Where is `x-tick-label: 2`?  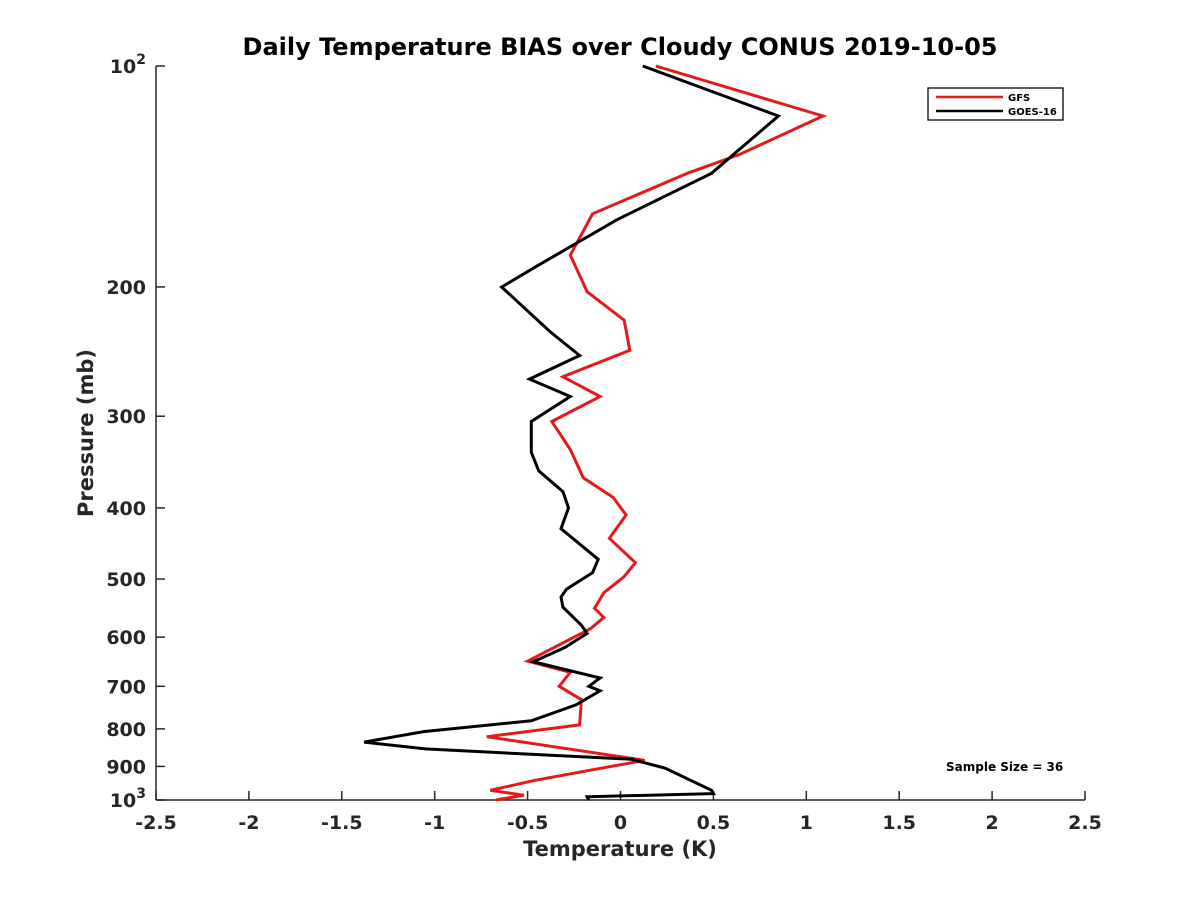
x-tick-label: 2 is located at coordinates (991, 823).